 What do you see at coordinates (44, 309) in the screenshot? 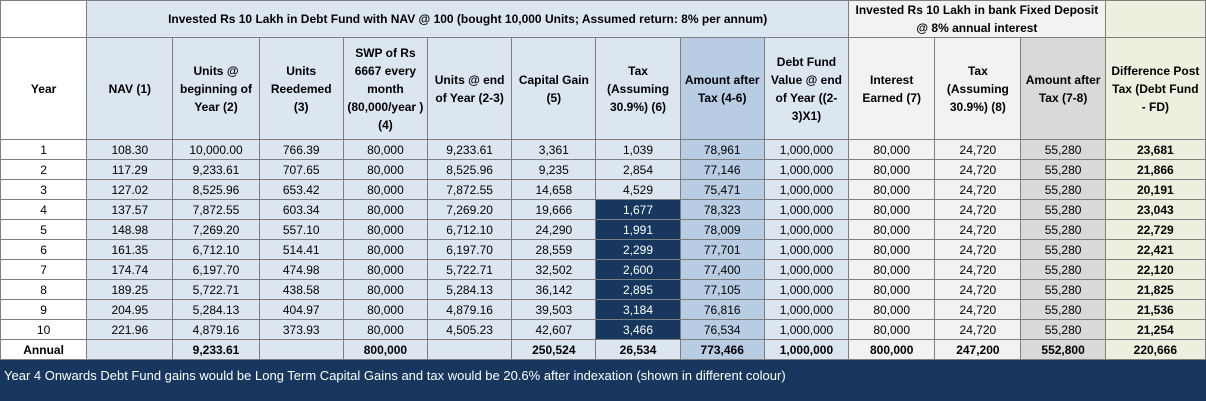
I see `cell-year: 9` at bounding box center [44, 309].